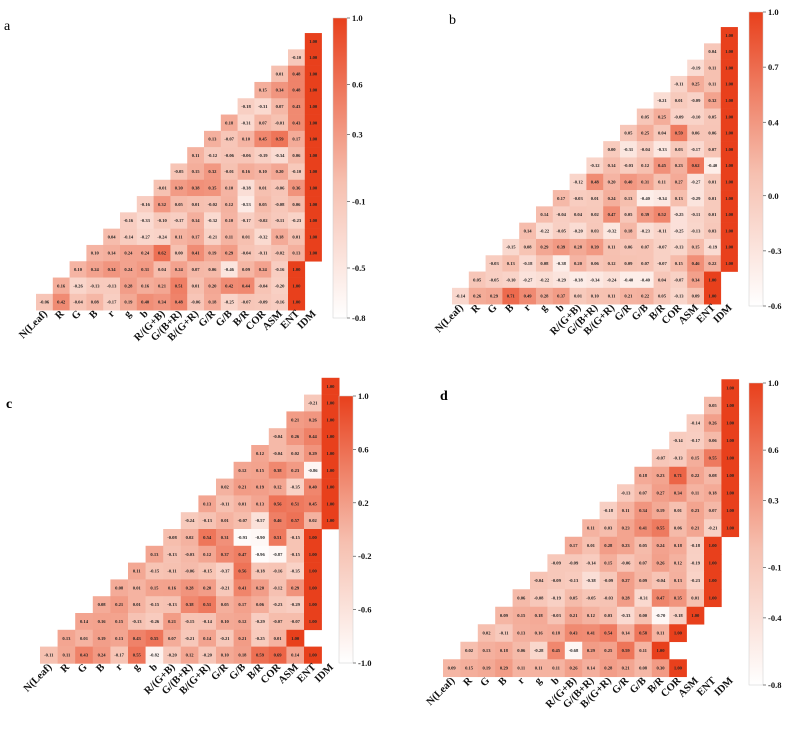 This screenshot has height=741, width=803. I want to click on cell-value-label: 0.59, so click(626, 650).